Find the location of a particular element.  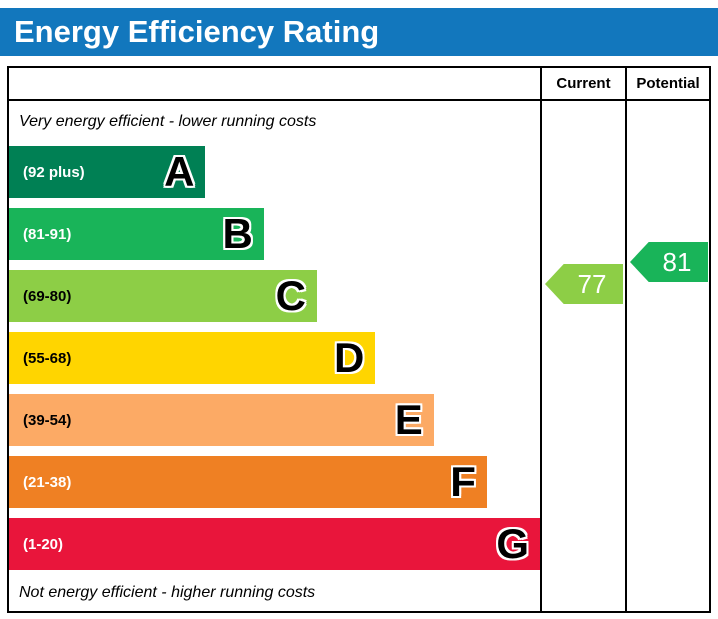

band-row-a: (92 plus) A is located at coordinates (274, 172).